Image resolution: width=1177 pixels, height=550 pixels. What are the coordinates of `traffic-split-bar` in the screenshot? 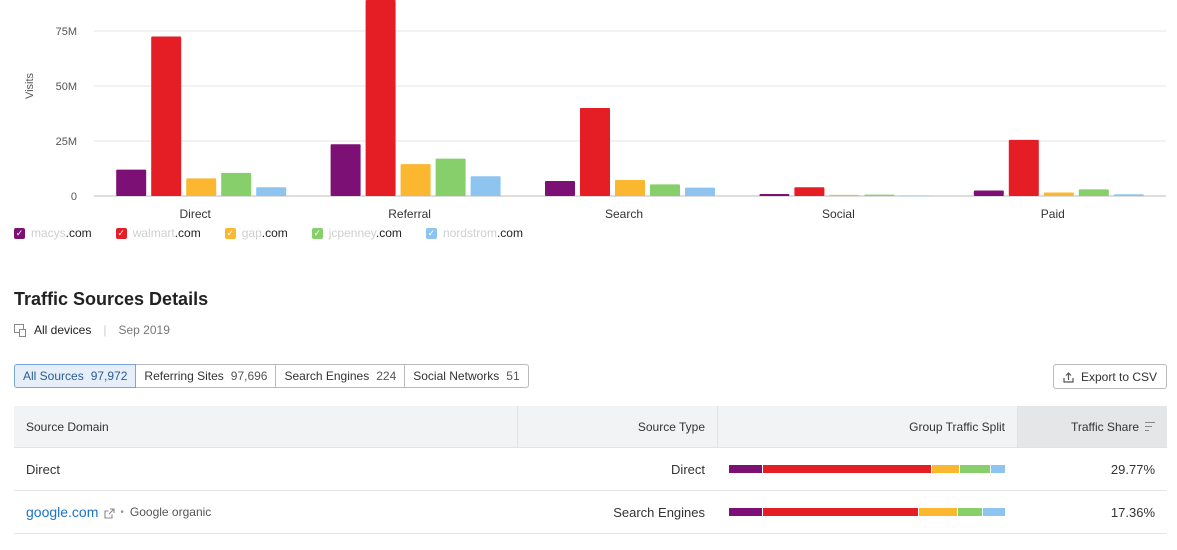 It's located at (867, 512).